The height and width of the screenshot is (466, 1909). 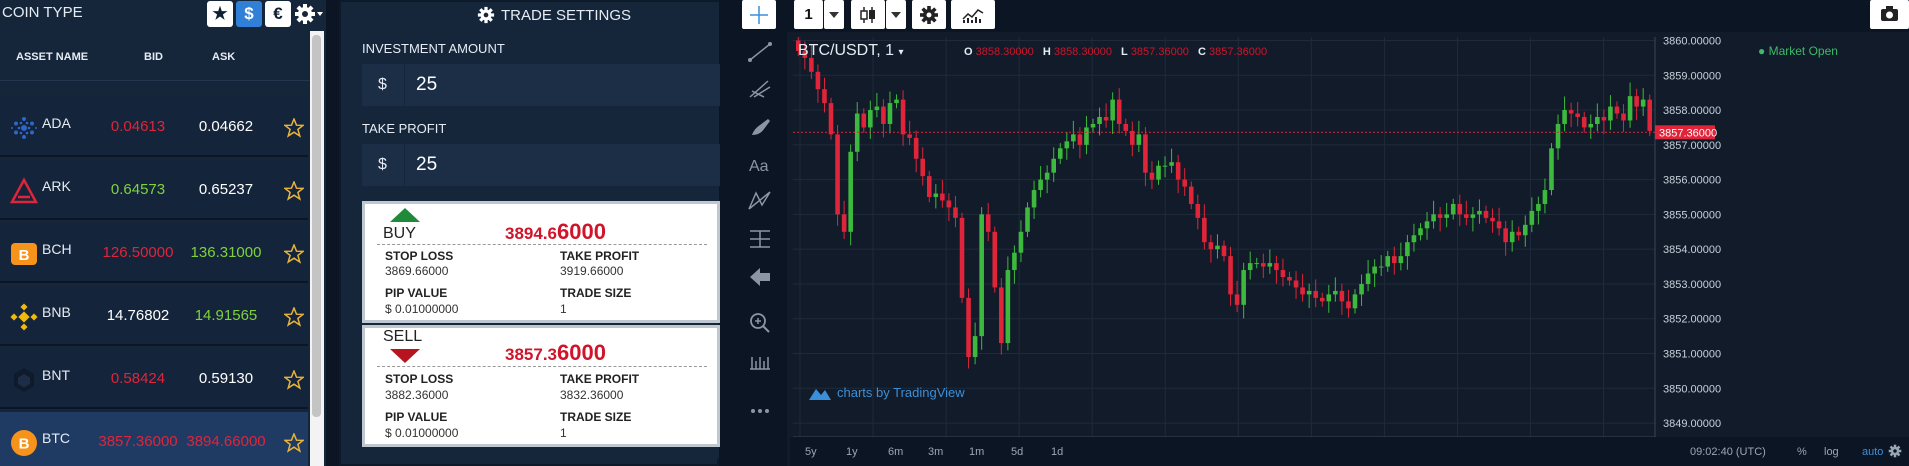 I want to click on chart-settings-button, so click(x=929, y=14).